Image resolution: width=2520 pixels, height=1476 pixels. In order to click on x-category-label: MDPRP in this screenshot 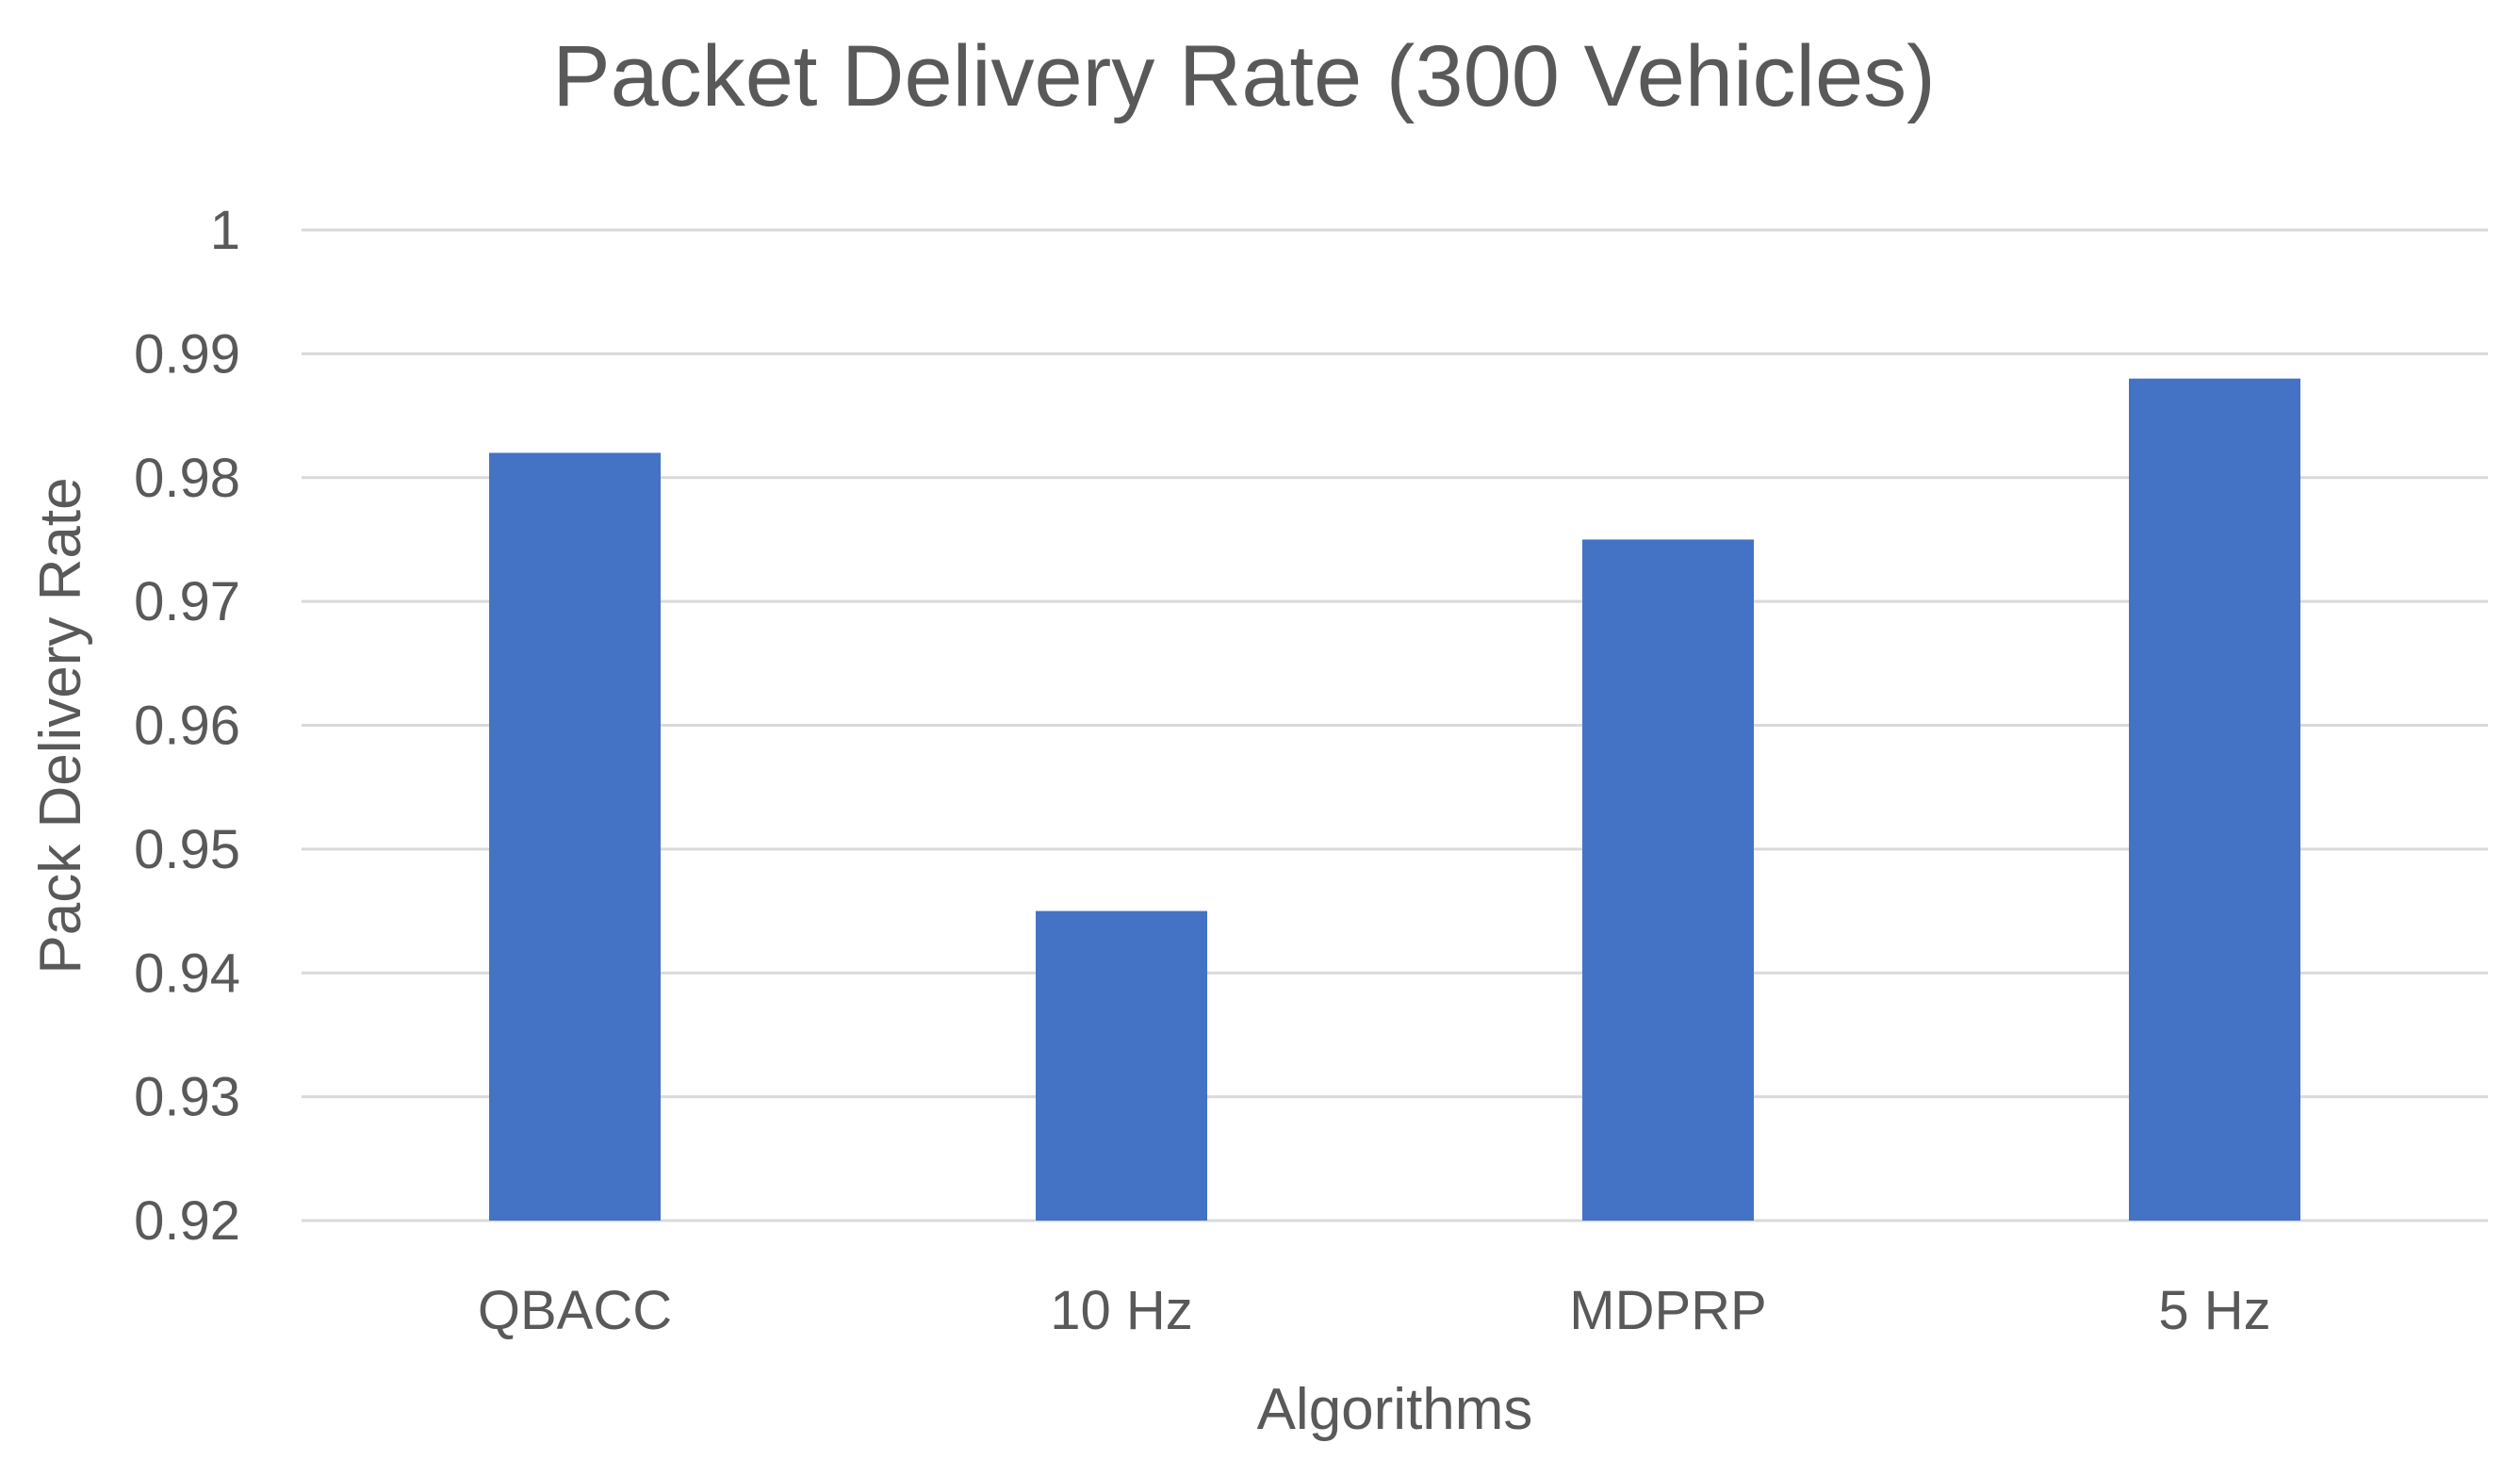, I will do `click(1667, 1310)`.